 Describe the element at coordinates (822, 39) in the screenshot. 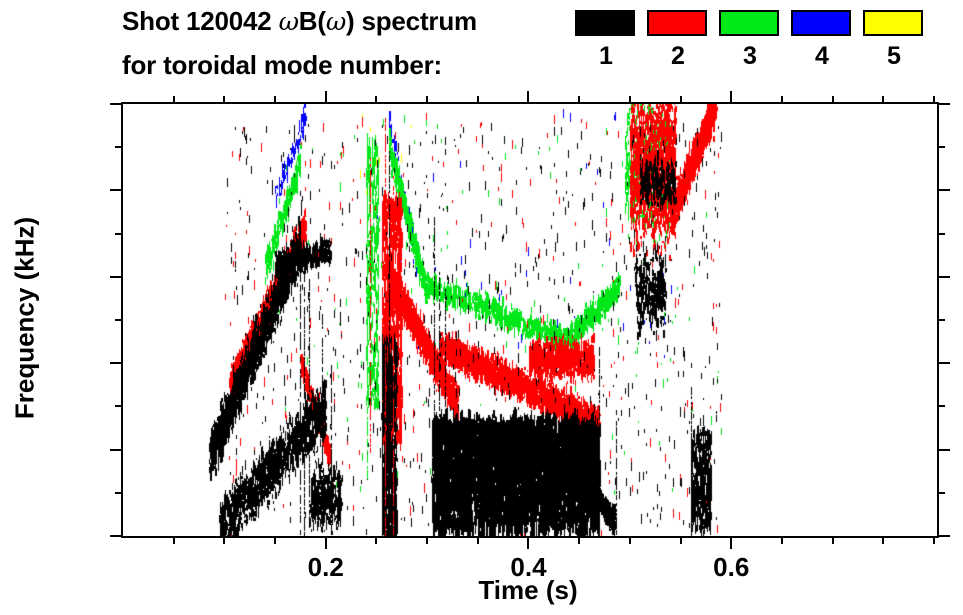

I see `legend-item-4: 4` at that location.